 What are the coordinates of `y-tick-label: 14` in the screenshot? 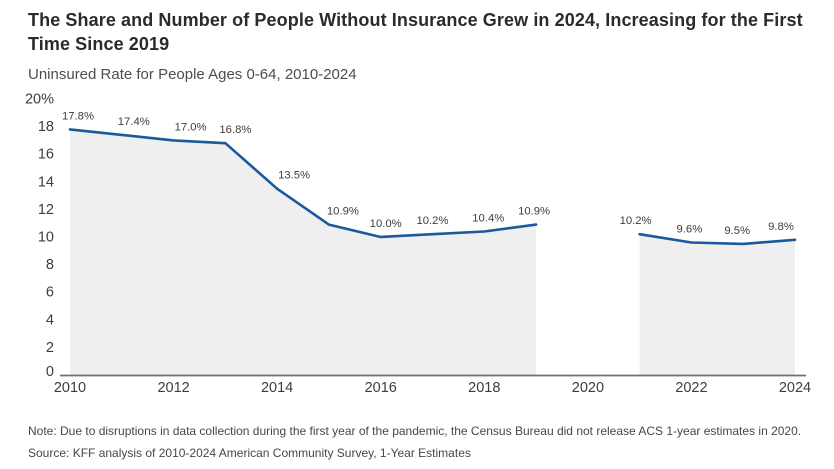 It's located at (46, 182).